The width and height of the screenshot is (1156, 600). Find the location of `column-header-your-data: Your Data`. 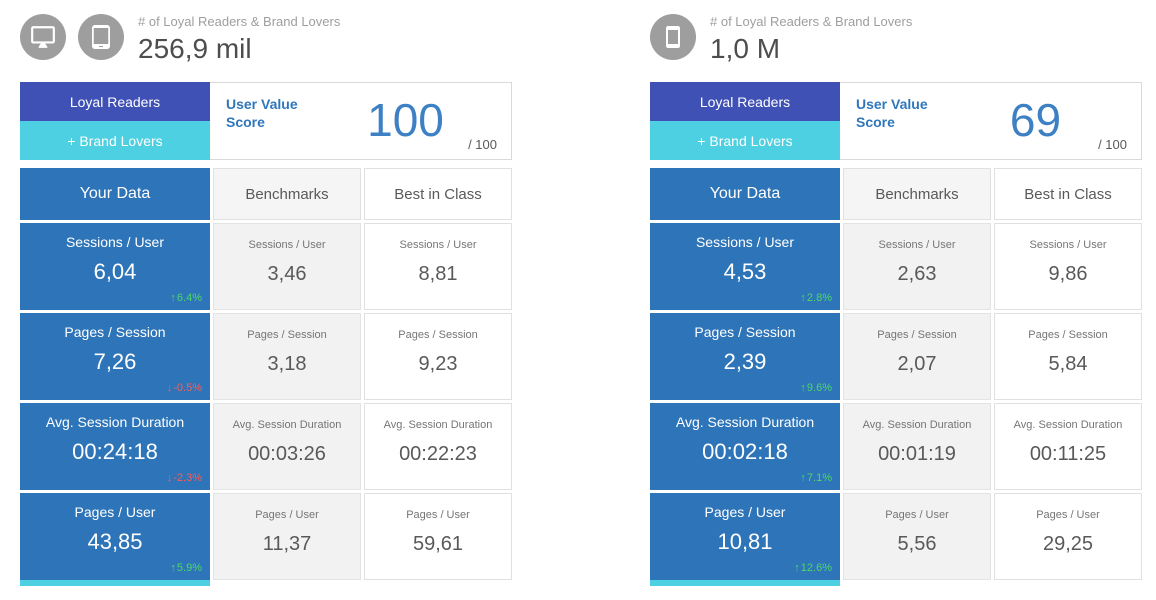

column-header-your-data: Your Data is located at coordinates (745, 194).